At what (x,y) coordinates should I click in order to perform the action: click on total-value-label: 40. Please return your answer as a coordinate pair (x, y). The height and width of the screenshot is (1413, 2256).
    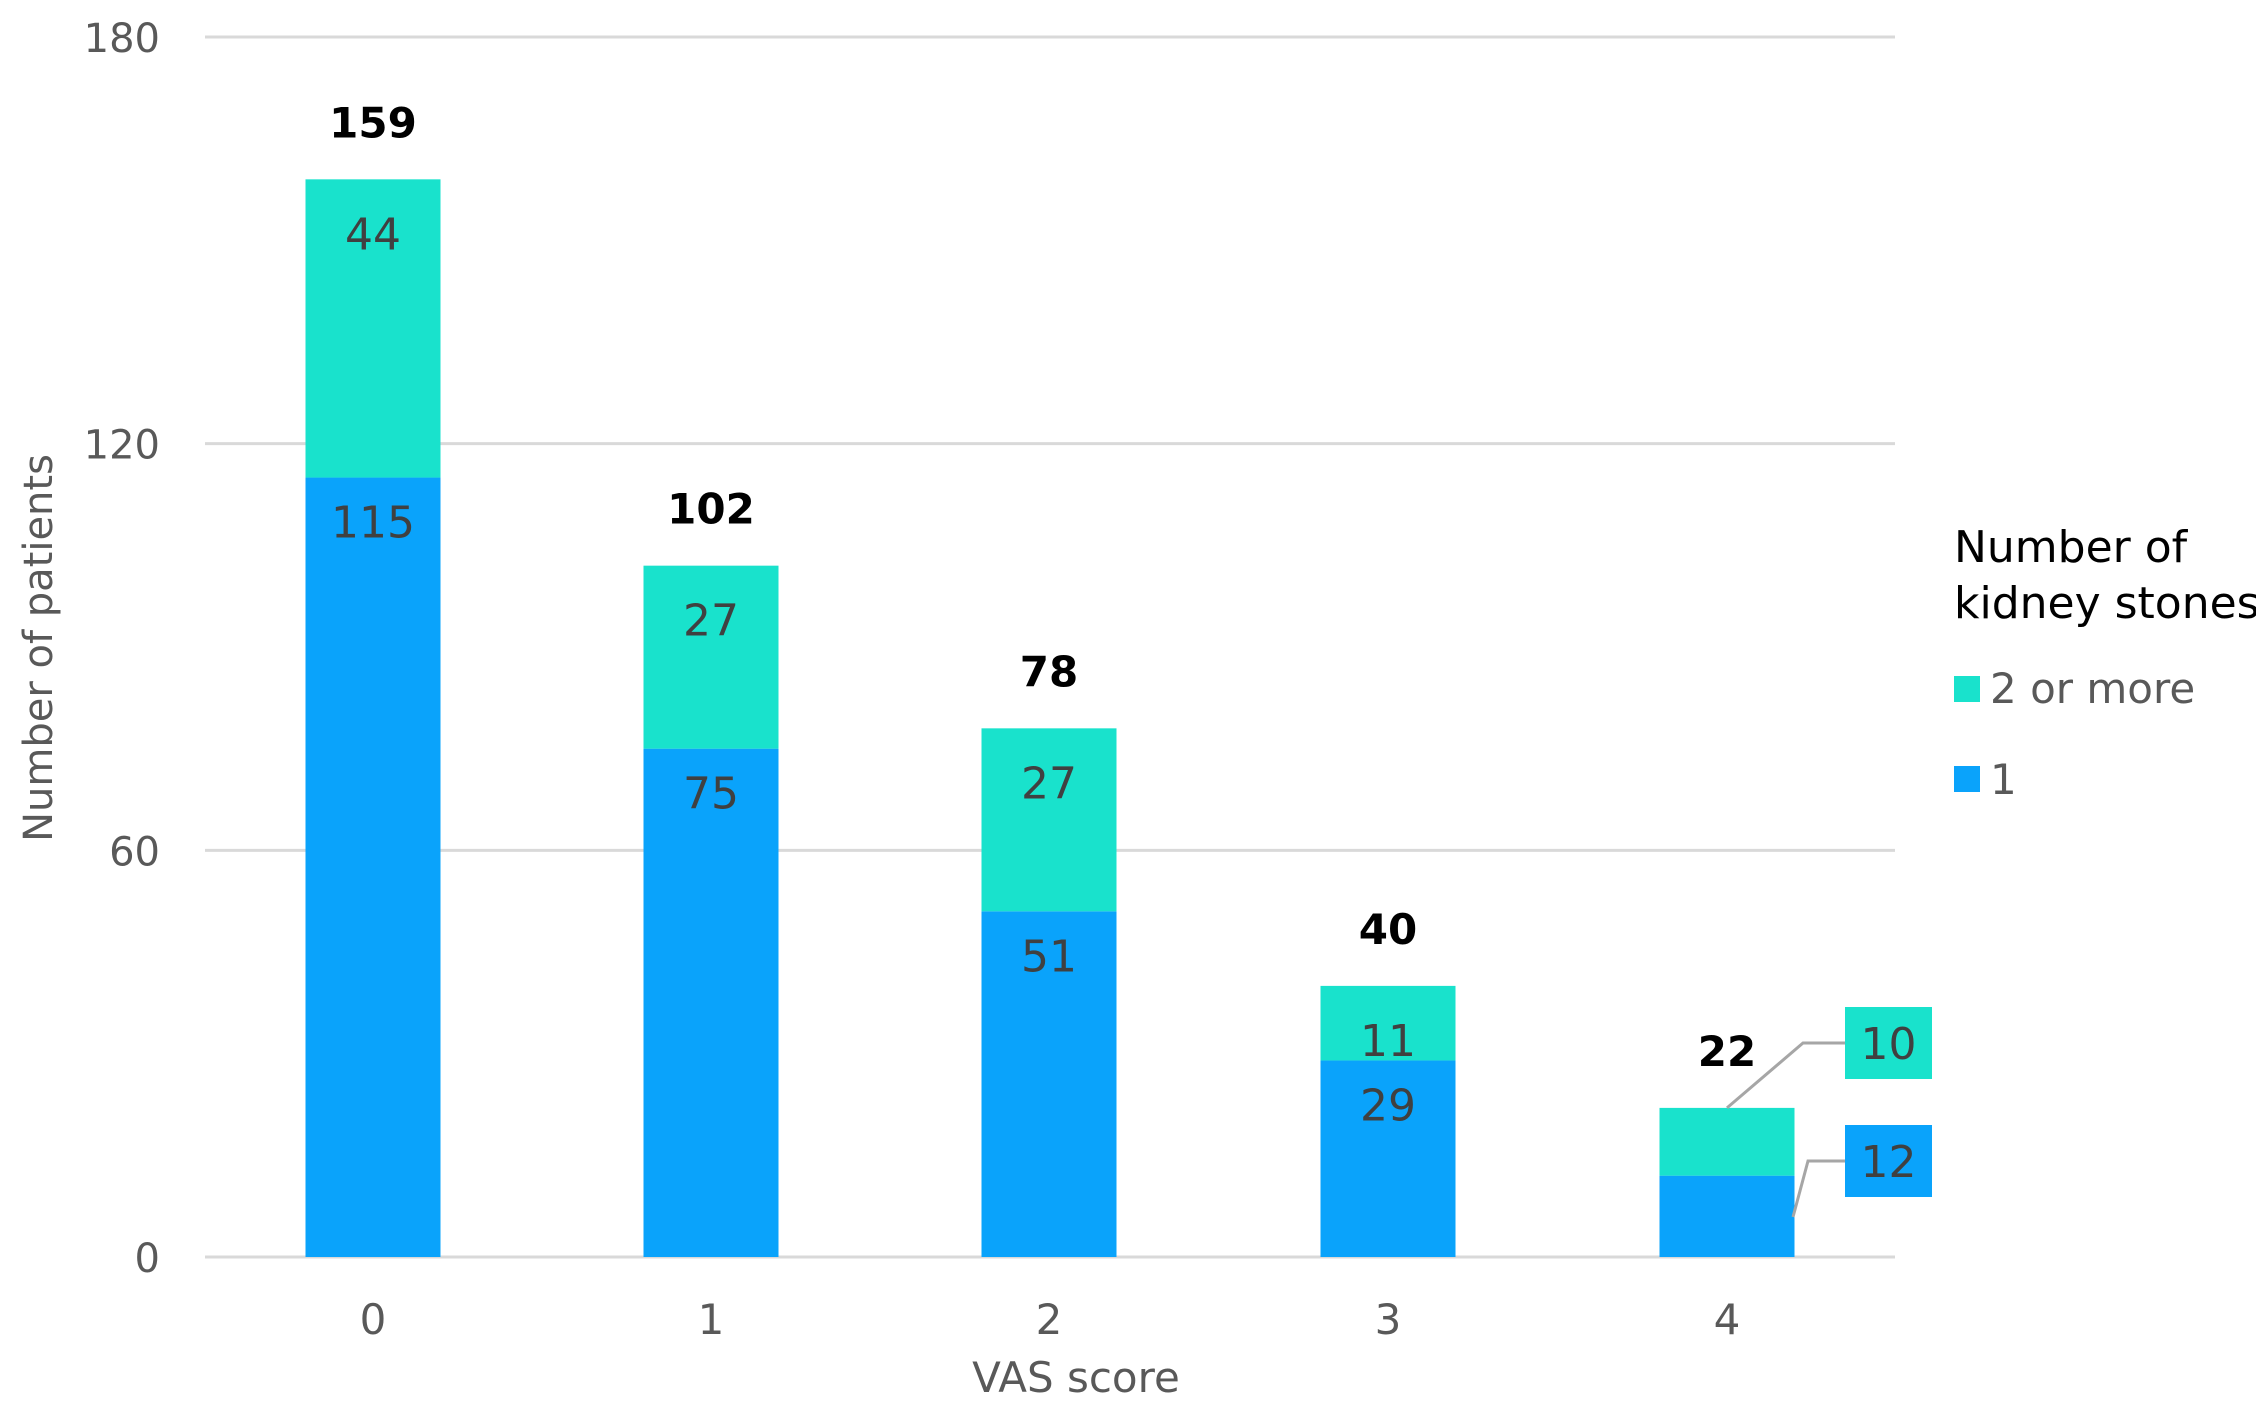
    Looking at the image, I should click on (1388, 929).